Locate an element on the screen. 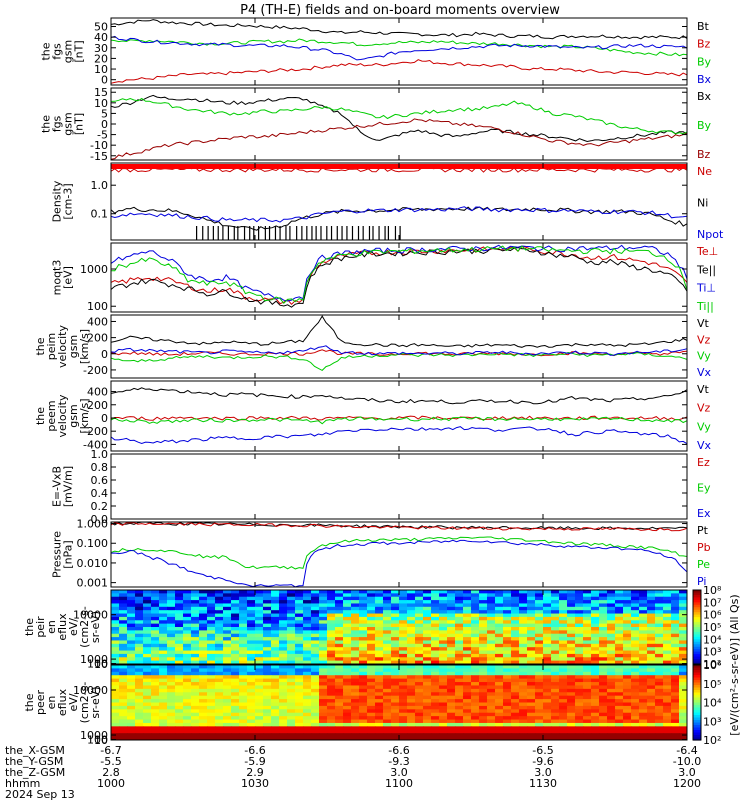  y-tick-label: 10 is located at coordinates (101, 69).